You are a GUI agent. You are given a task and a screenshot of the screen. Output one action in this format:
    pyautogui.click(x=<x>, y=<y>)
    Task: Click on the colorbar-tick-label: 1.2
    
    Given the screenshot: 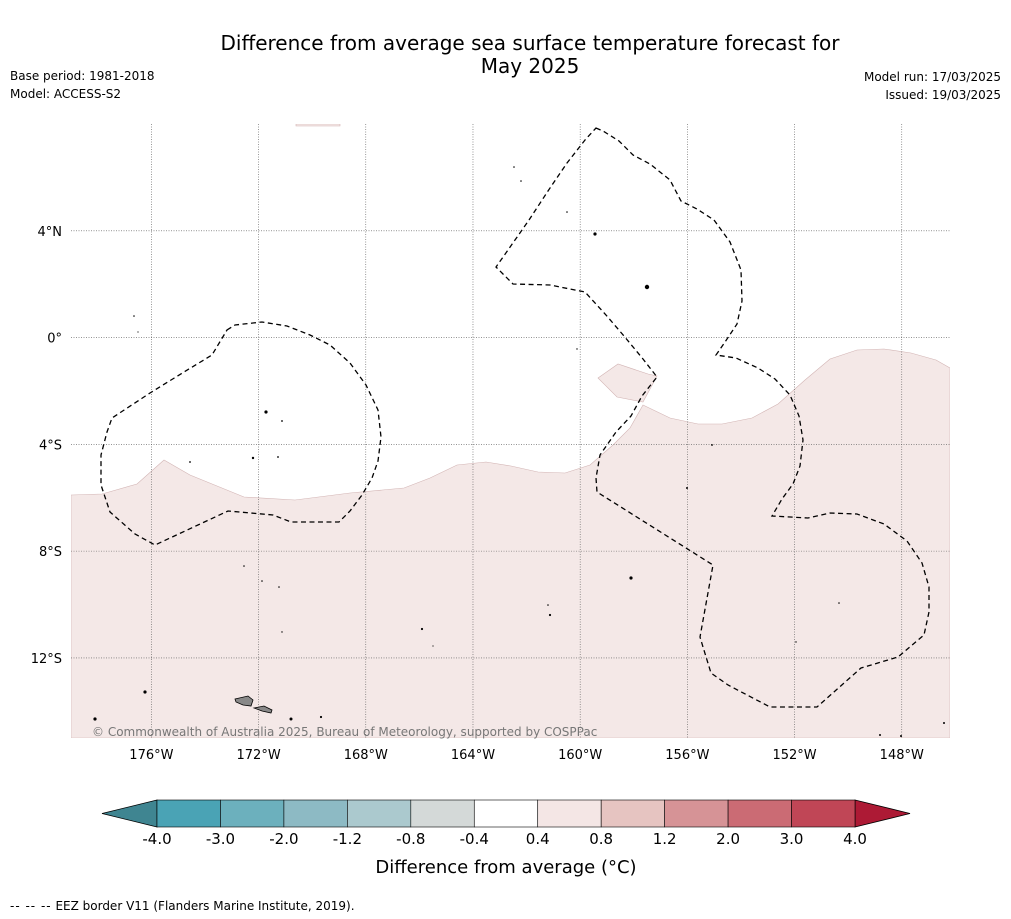 What is the action you would take?
    pyautogui.click(x=665, y=839)
    